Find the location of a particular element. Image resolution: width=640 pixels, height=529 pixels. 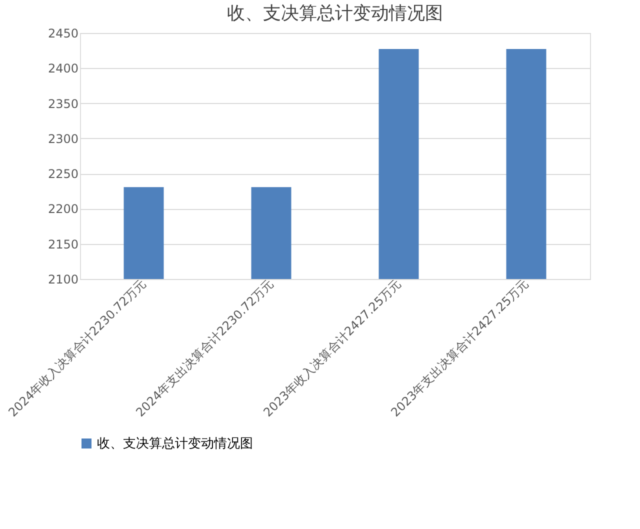

y-tick-label: 2250 is located at coordinates (63, 174).